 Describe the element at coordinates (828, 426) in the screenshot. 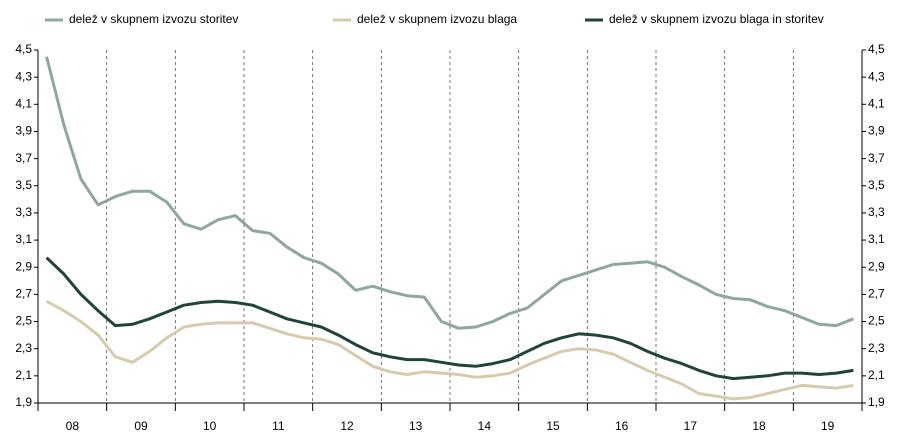

I see `x-tick-label: 19` at that location.